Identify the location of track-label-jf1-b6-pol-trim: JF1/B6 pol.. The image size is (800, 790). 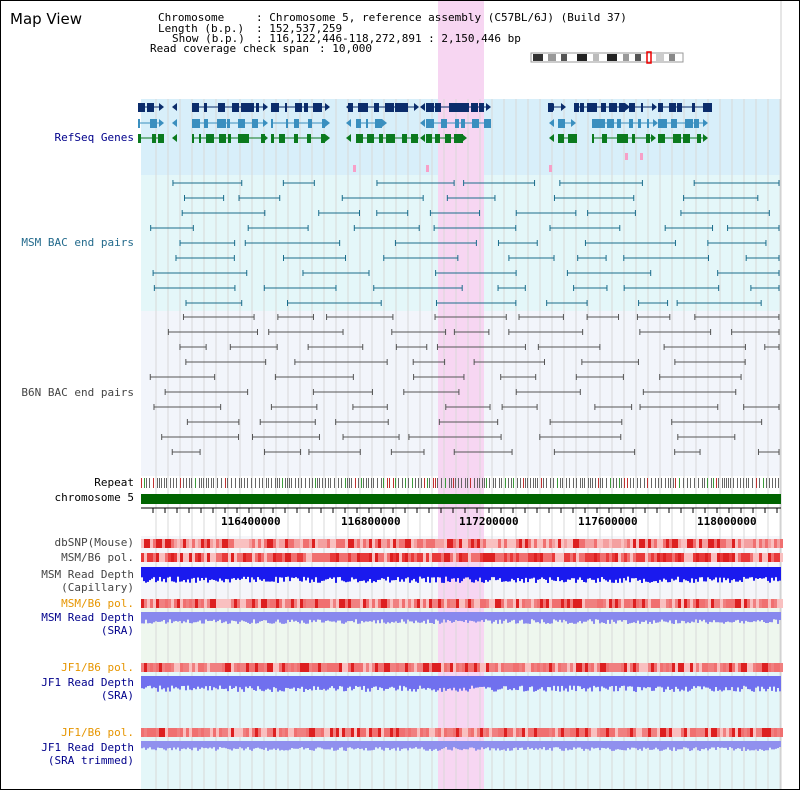
(97, 732).